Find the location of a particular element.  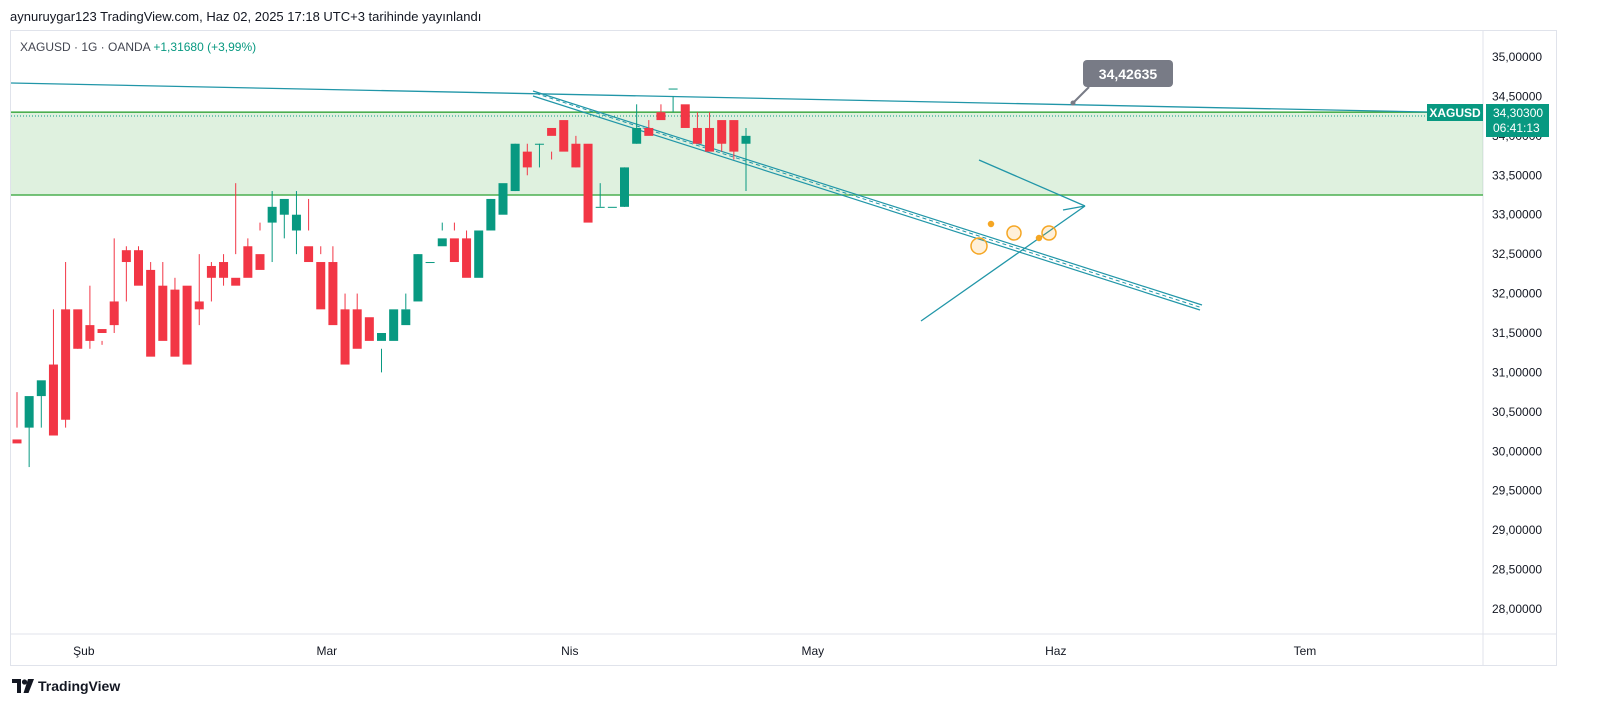

channel-line-upper is located at coordinates (867, 198).